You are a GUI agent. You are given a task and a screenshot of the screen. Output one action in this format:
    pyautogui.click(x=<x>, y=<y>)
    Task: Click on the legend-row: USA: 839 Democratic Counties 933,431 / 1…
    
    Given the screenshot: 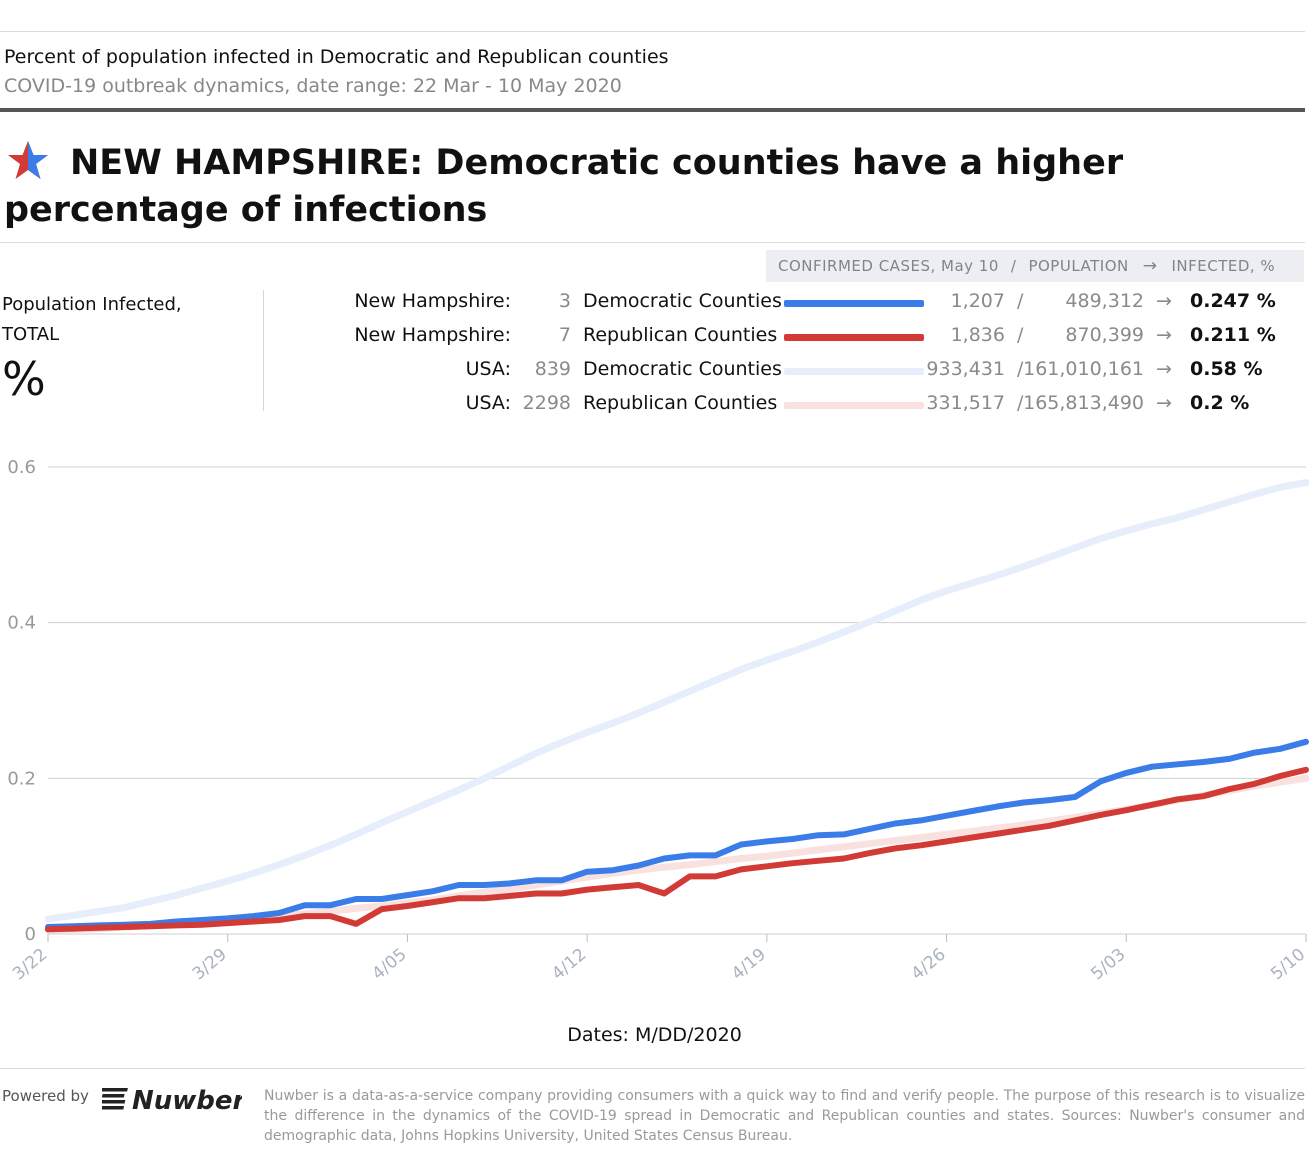 What is the action you would take?
    pyautogui.click(x=654, y=373)
    